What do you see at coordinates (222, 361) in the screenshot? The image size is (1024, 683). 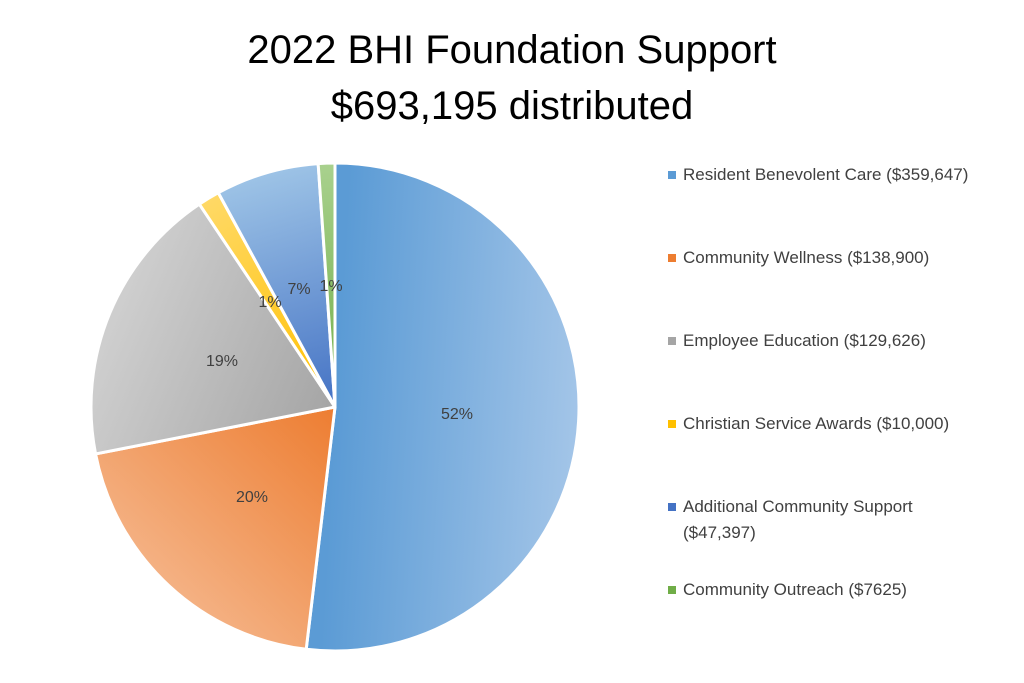 I see `slice-percent-label: 19%` at bounding box center [222, 361].